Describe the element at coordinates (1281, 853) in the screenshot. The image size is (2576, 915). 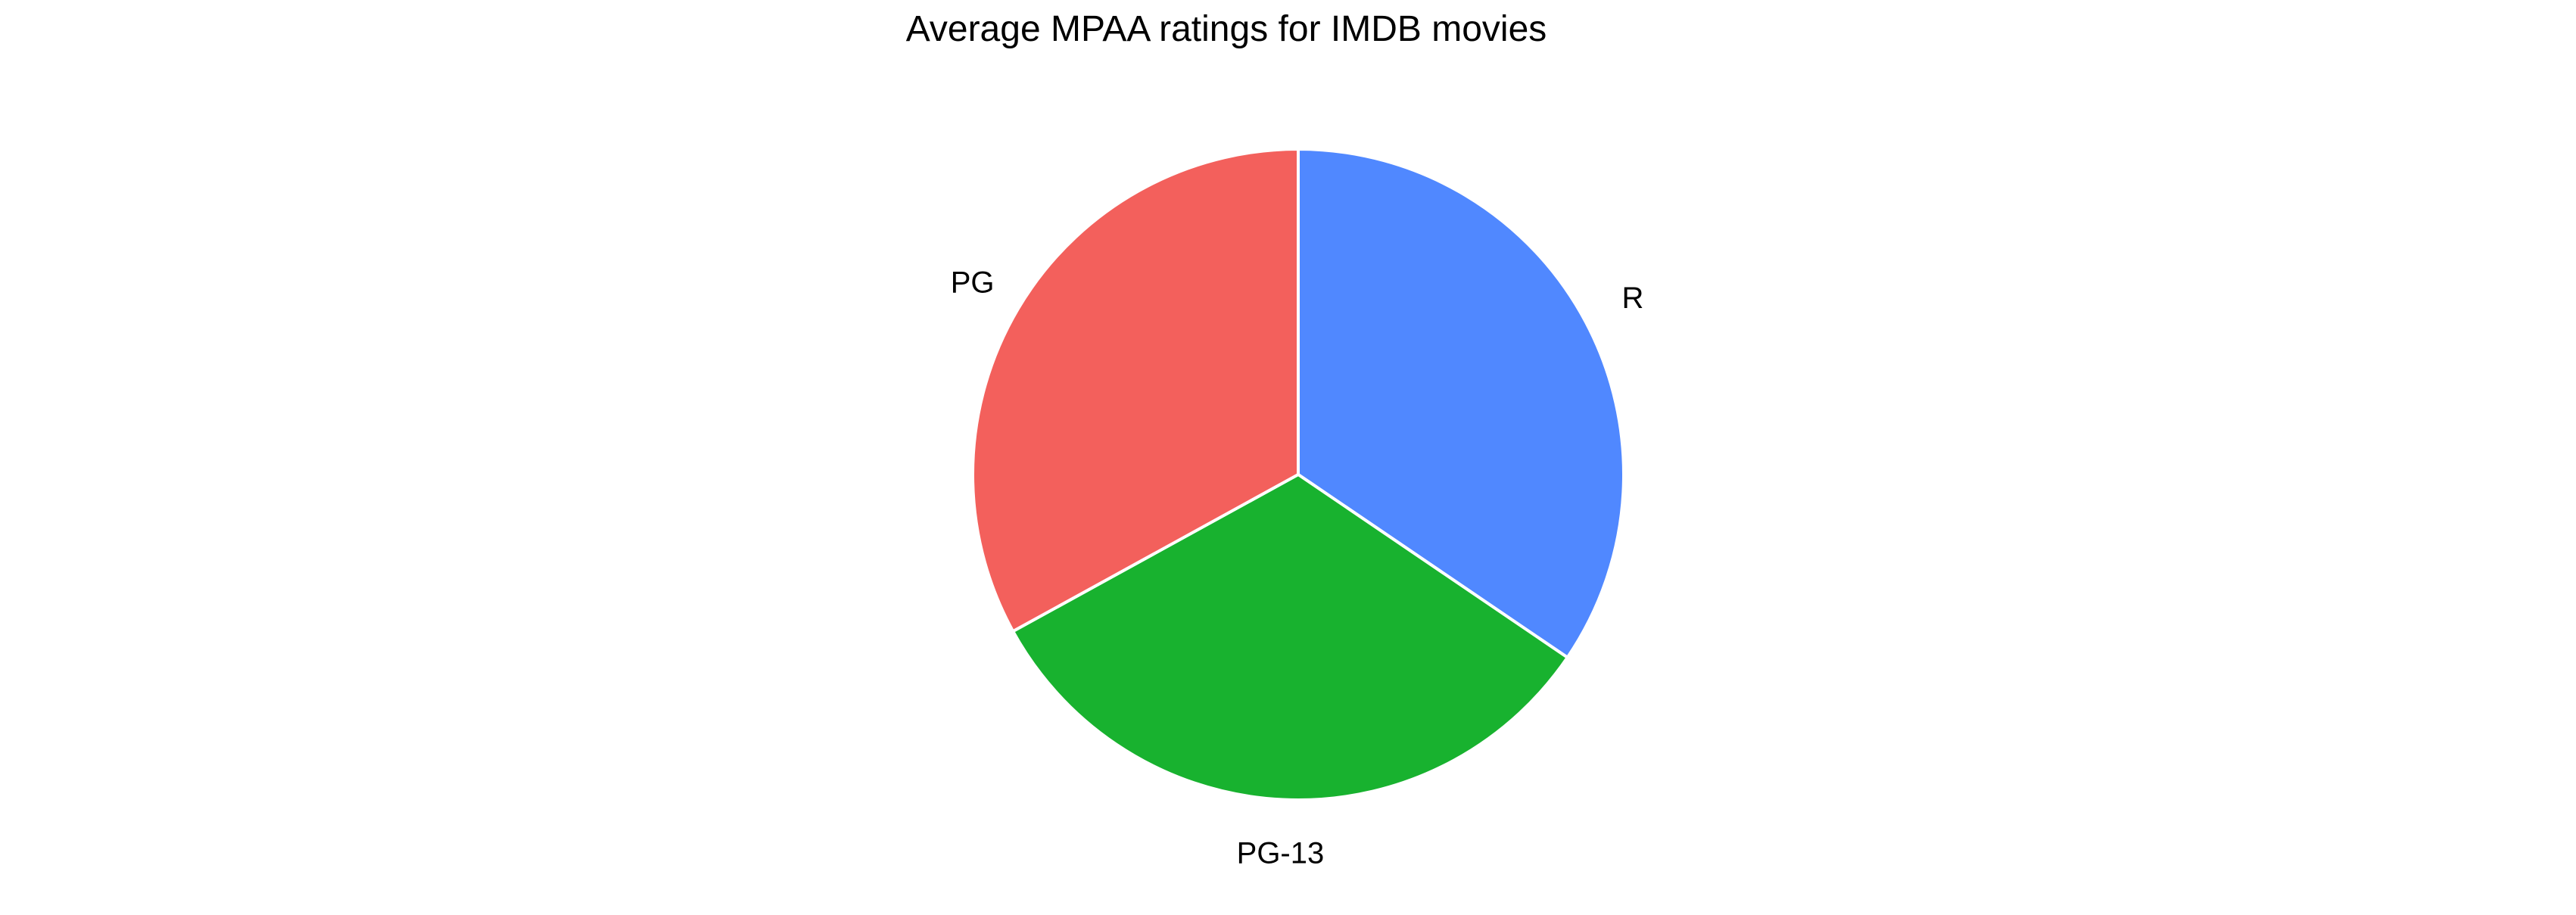
I see `pie-label-pg-13: PG-13` at that location.